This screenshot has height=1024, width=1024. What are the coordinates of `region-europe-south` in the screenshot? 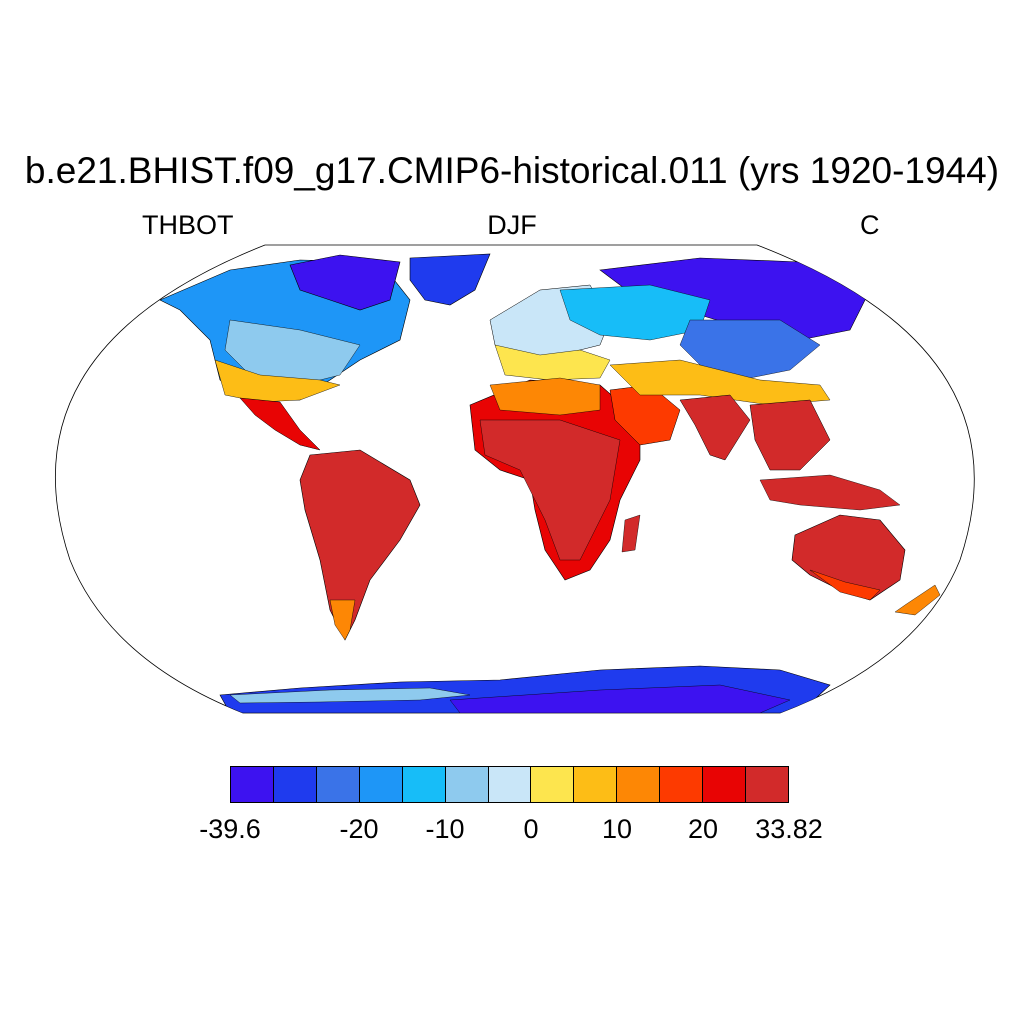 It's located at (552, 362).